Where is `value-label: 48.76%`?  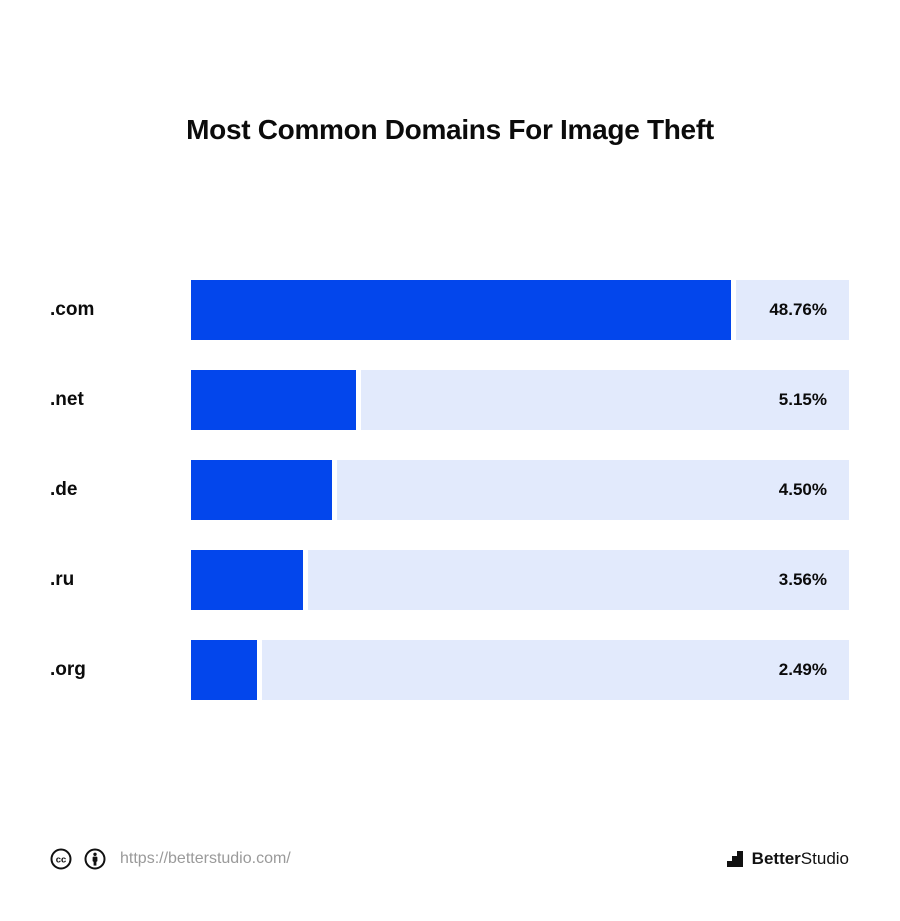 value-label: 48.76% is located at coordinates (798, 309).